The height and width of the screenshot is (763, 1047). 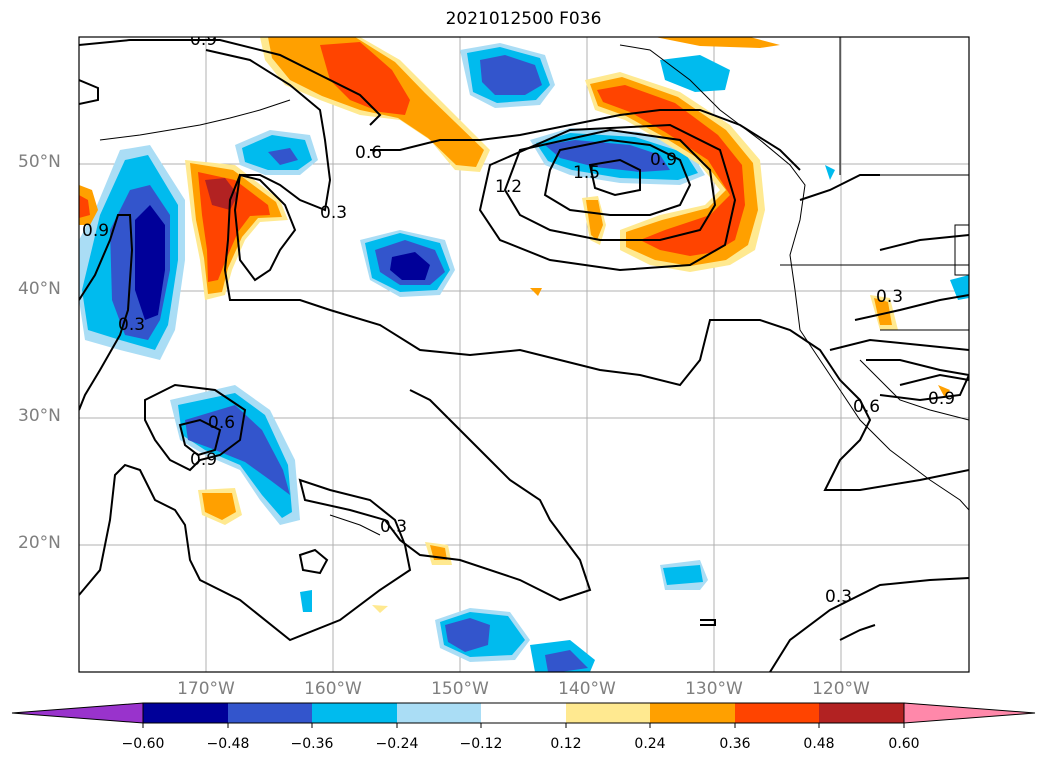 I want to click on colorbar-tick-label: 0.60, so click(x=904, y=744).